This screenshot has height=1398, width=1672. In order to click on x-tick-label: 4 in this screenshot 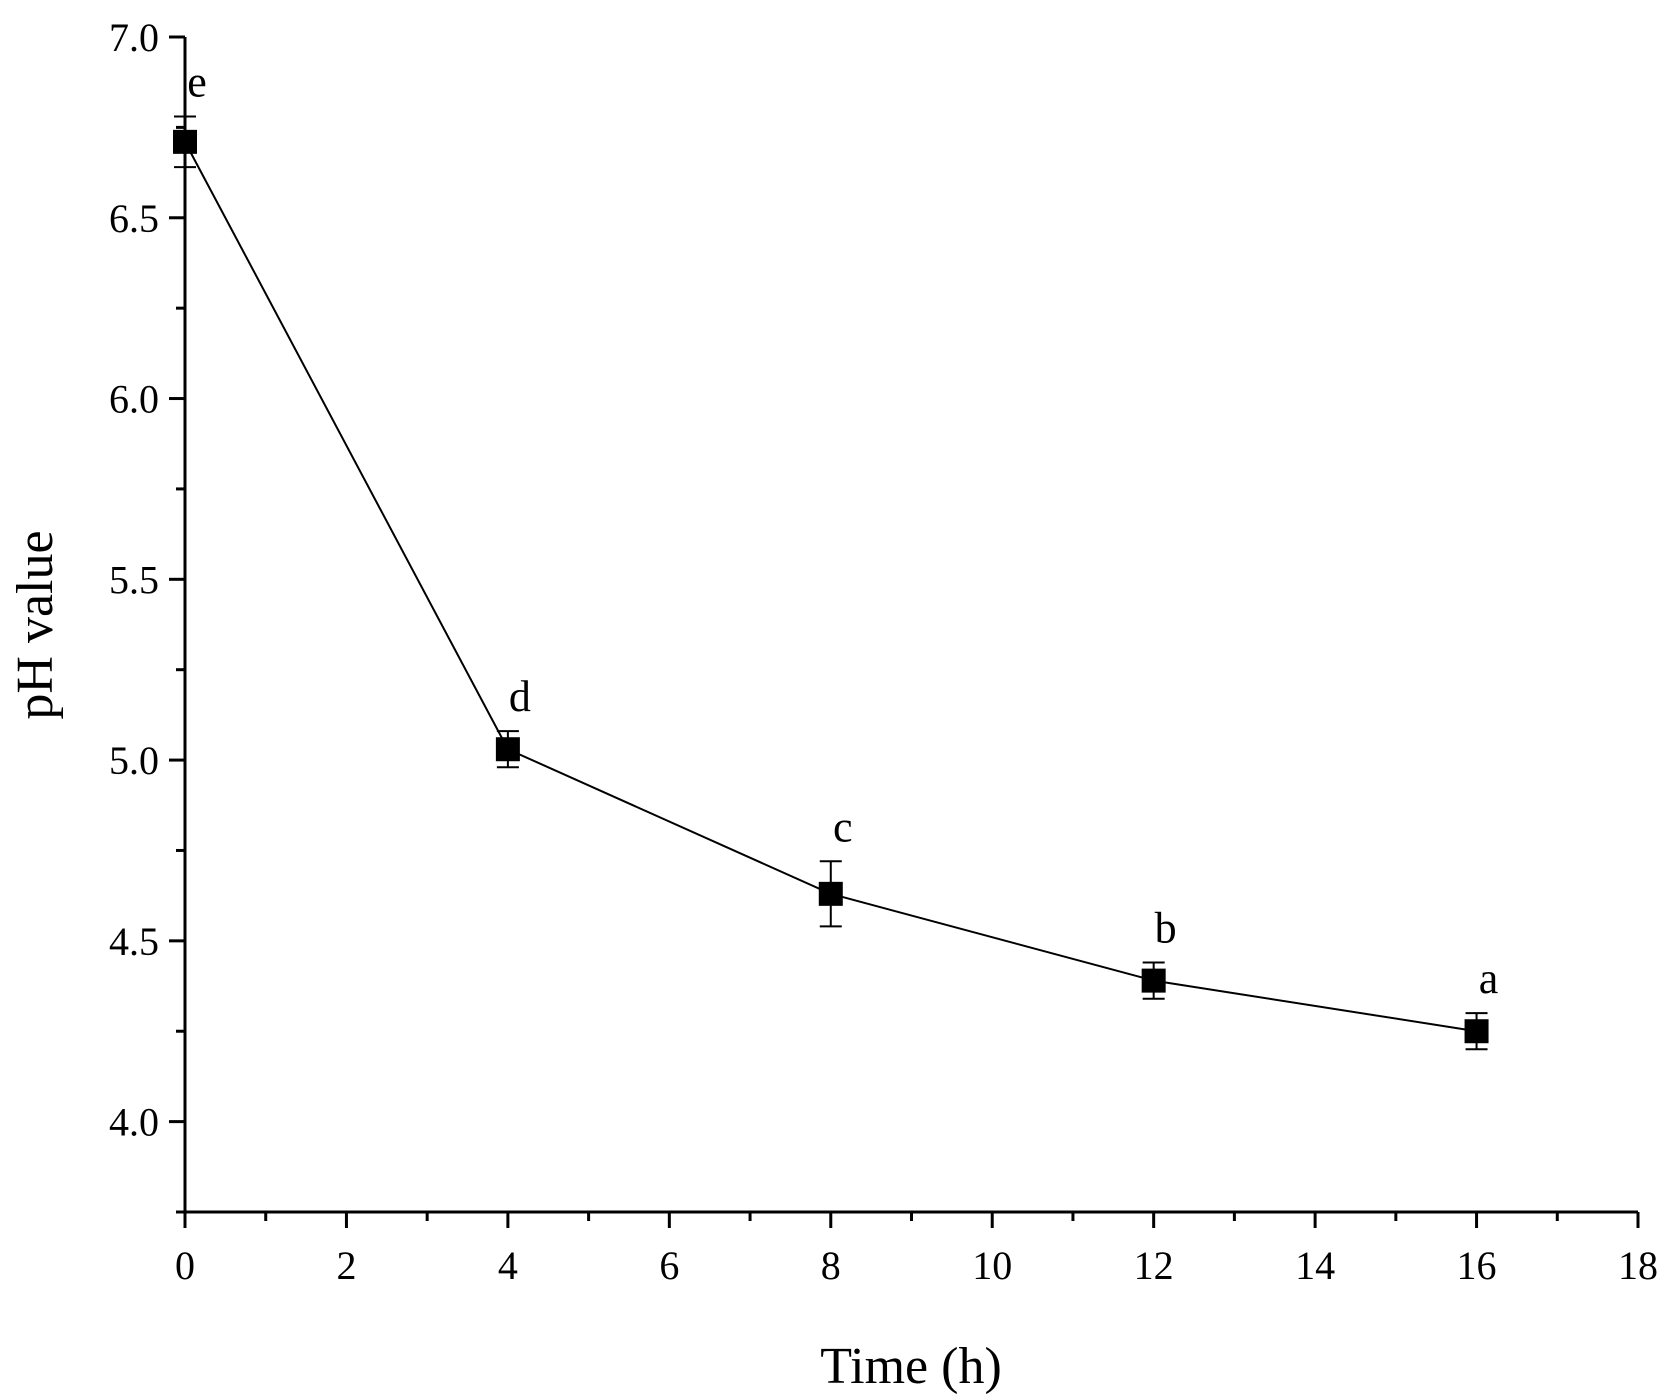, I will do `click(508, 1265)`.